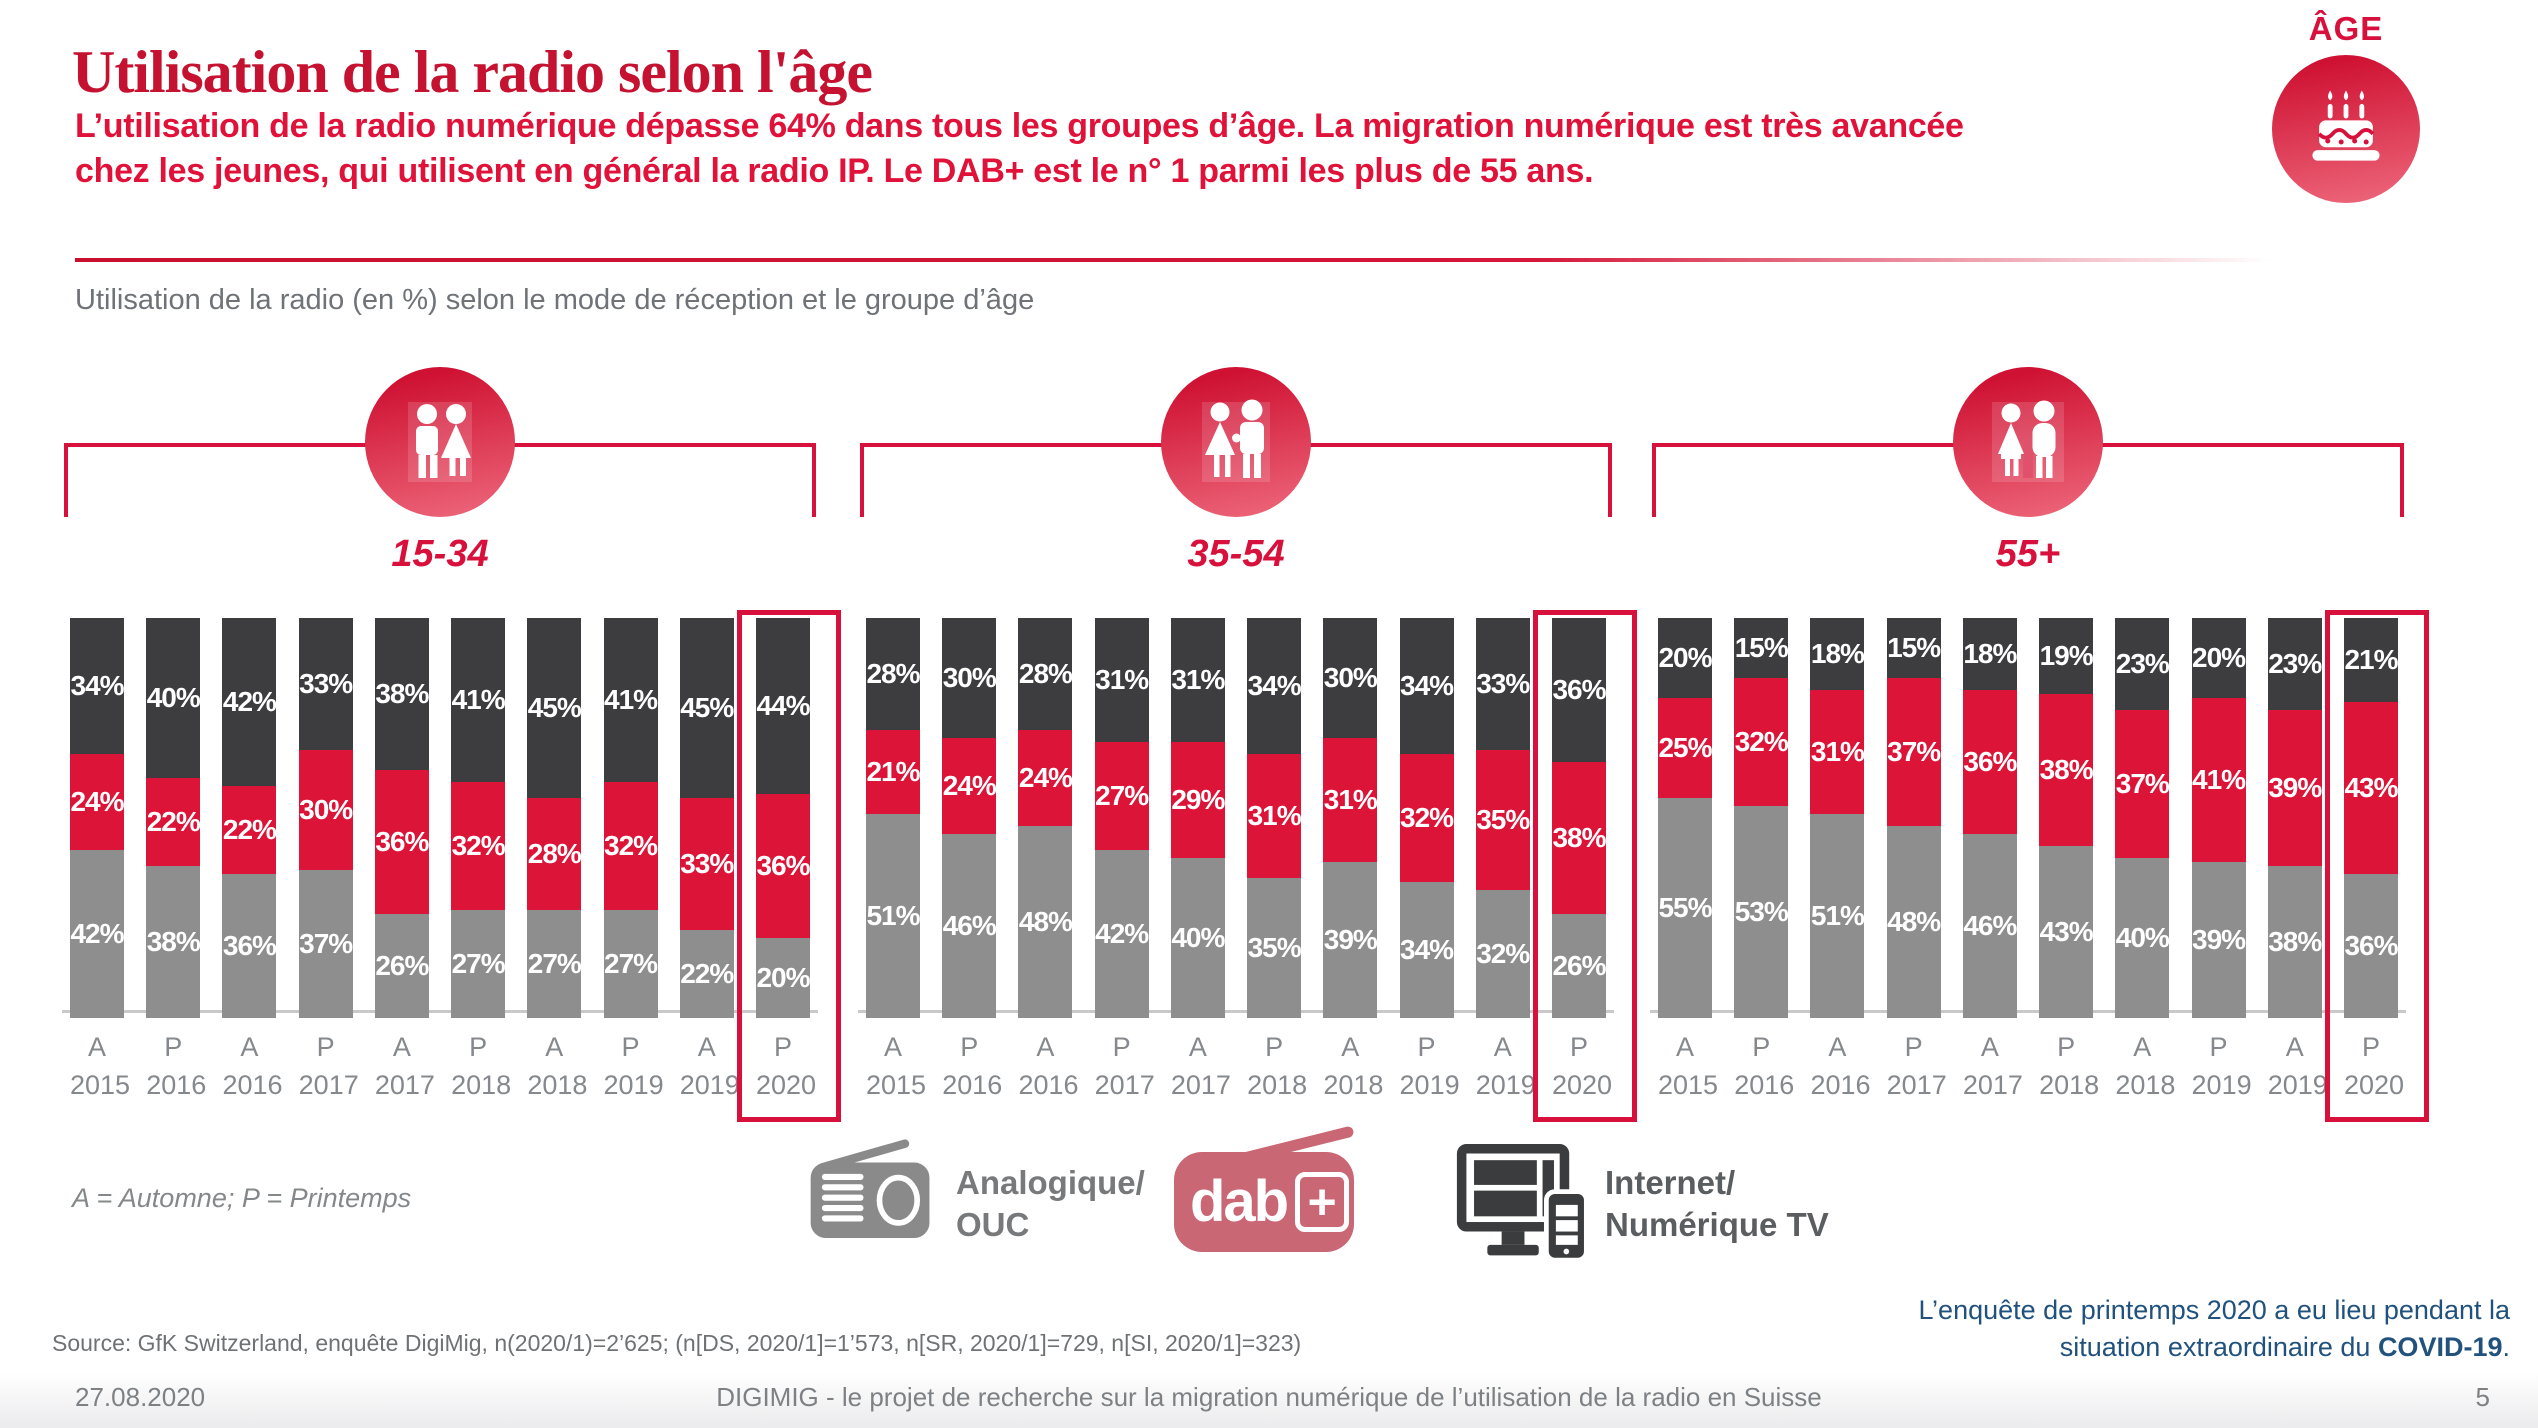  Describe the element at coordinates (1761, 912) in the screenshot. I see `segment-analog: 53%` at that location.